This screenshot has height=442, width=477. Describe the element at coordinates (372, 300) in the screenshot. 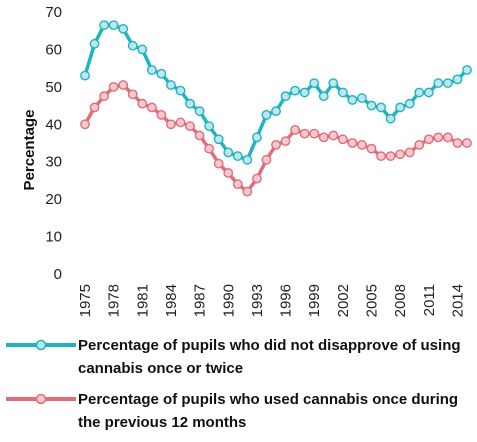

I see `x-tick-label: 2005` at that location.